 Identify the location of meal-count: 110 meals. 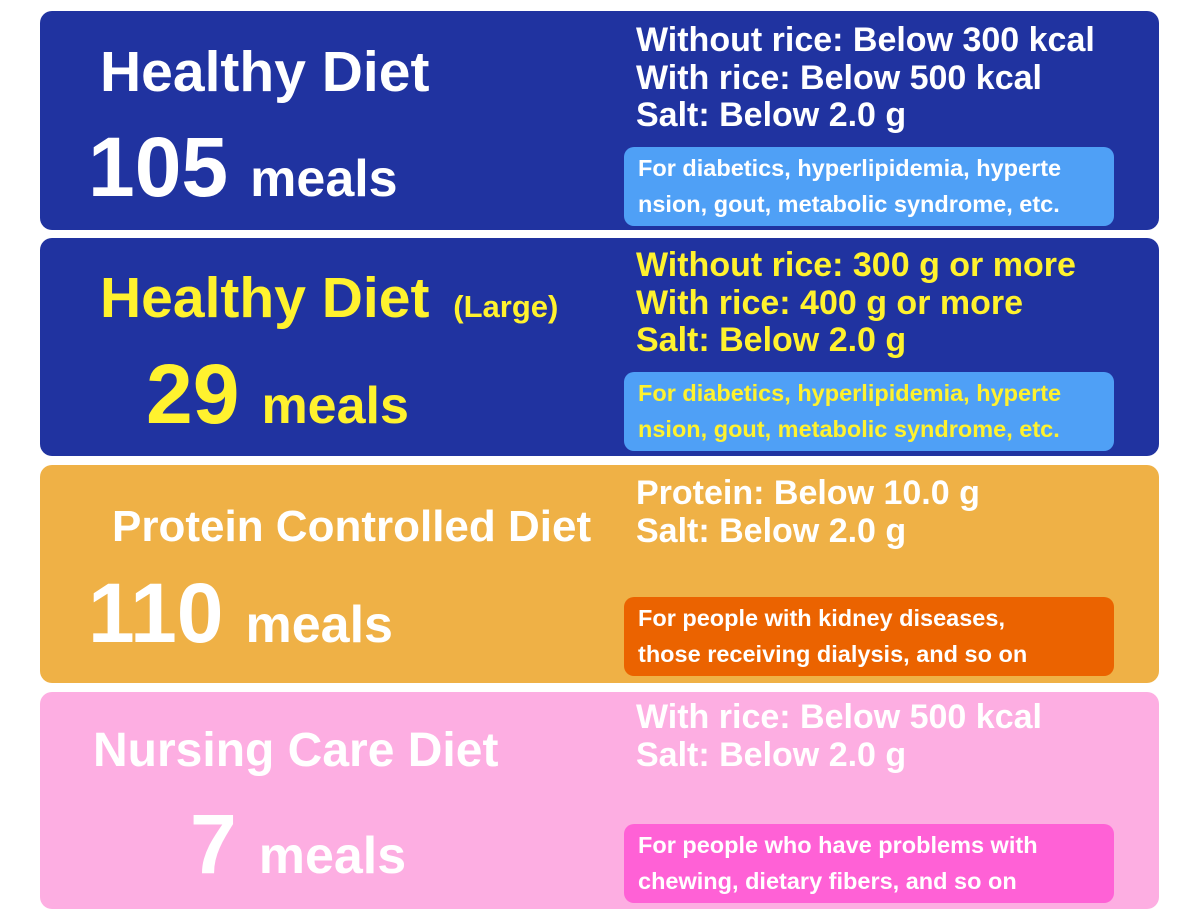
(240, 613).